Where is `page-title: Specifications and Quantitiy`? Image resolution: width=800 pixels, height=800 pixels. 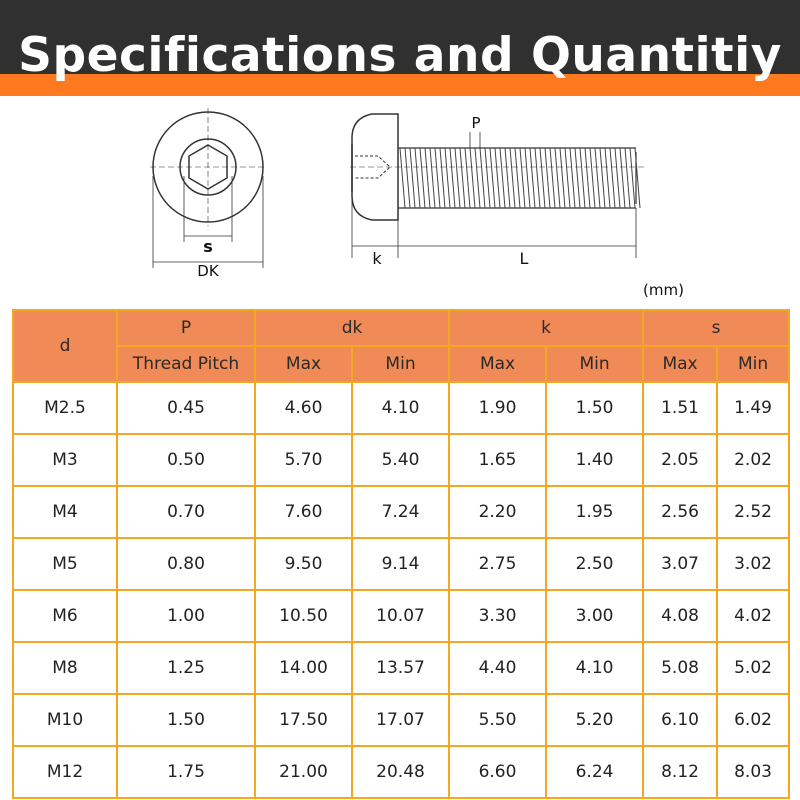
page-title: Specifications and Quantitiy is located at coordinates (400, 55).